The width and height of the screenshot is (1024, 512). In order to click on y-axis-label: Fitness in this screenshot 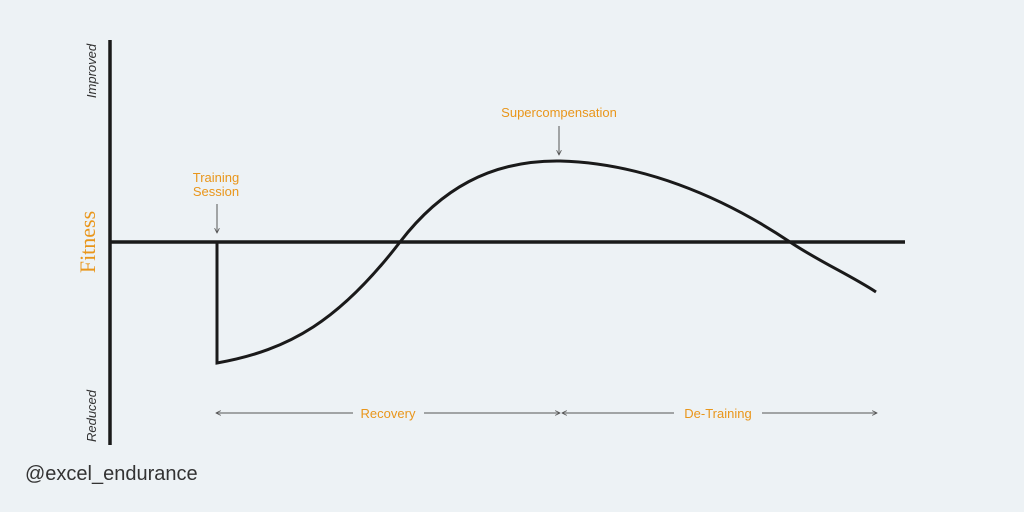, I will do `click(87, 242)`.